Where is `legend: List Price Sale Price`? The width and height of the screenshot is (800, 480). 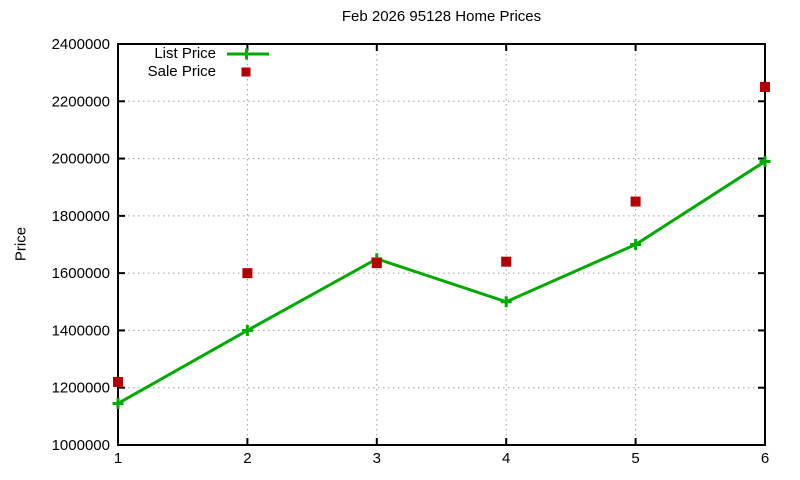 legend: List Price Sale Price is located at coordinates (134, 63).